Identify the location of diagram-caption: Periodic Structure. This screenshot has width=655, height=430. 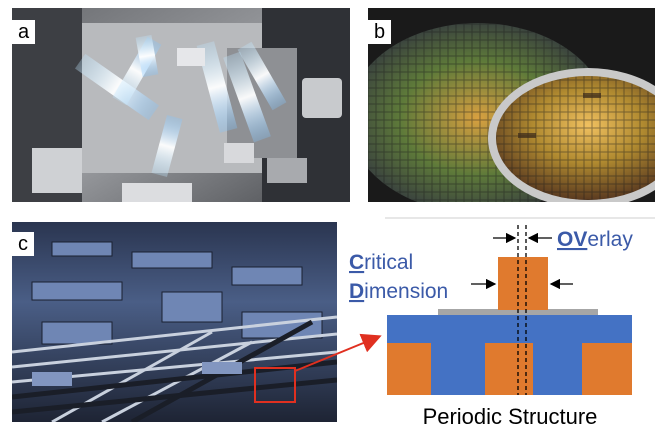
(510, 416).